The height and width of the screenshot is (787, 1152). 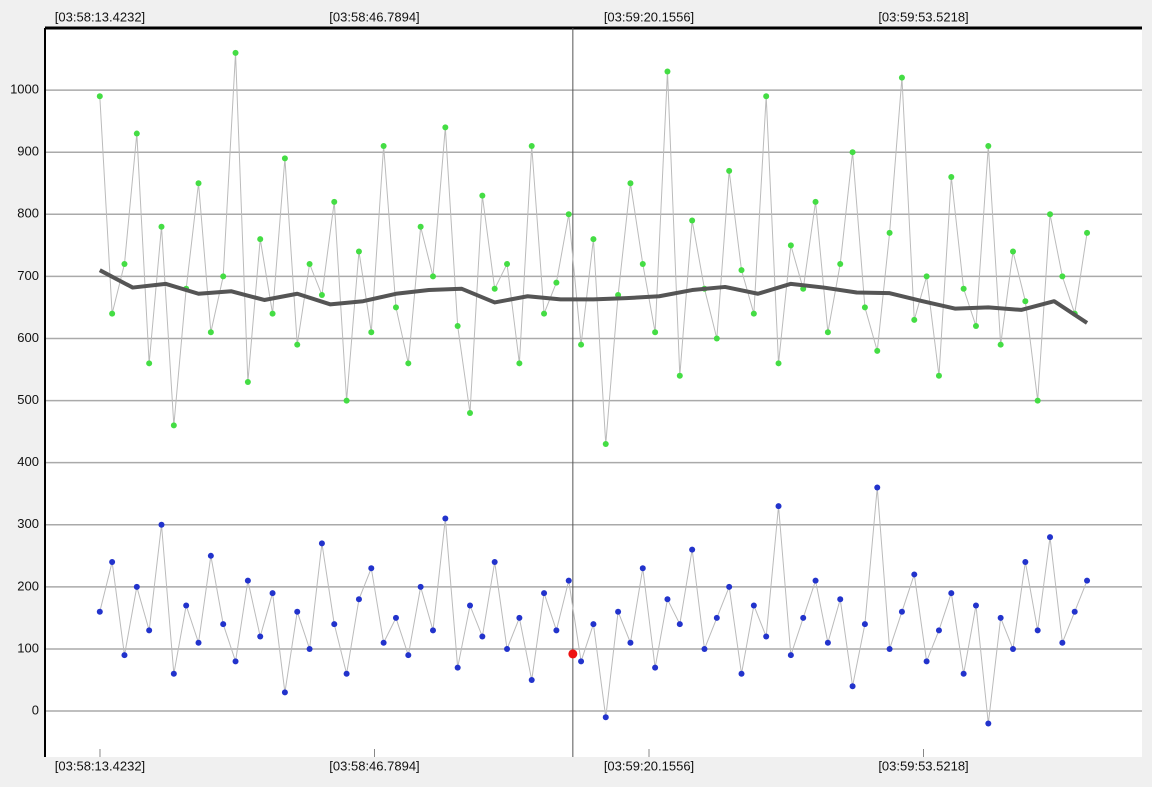 I want to click on y-tick-label: 100, so click(x=28, y=647).